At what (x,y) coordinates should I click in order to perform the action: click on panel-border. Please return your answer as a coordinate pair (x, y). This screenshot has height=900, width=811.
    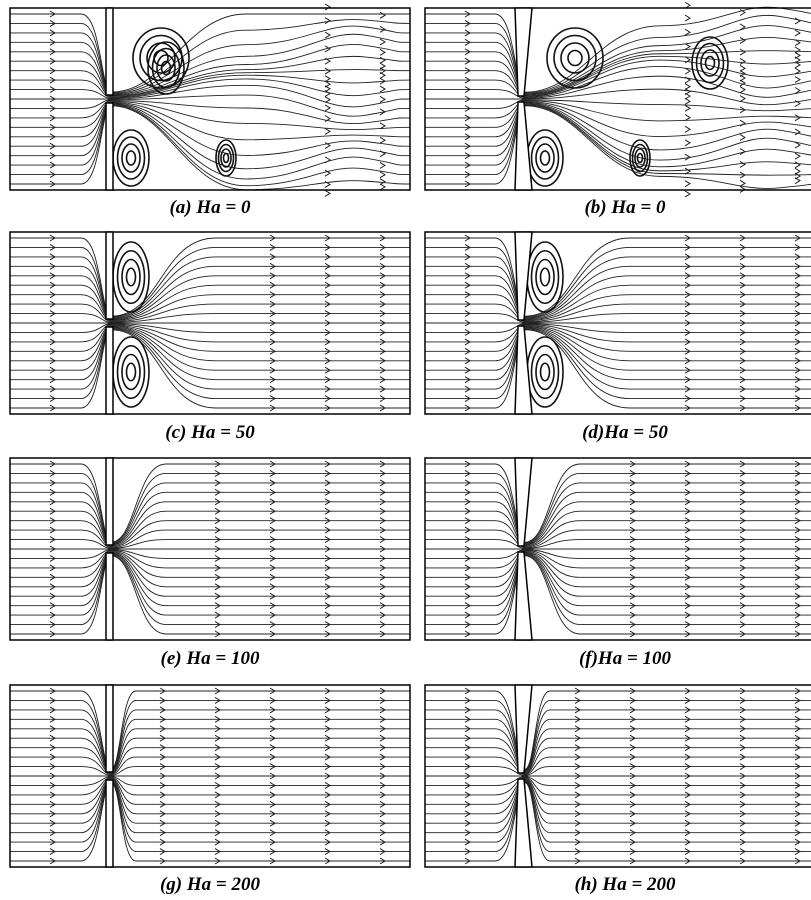
    Looking at the image, I should click on (617, 323).